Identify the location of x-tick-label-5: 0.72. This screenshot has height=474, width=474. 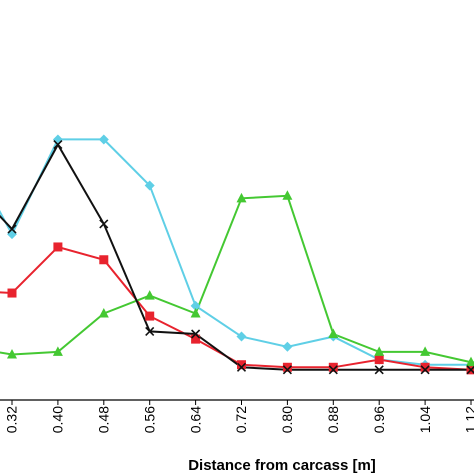
(241, 419).